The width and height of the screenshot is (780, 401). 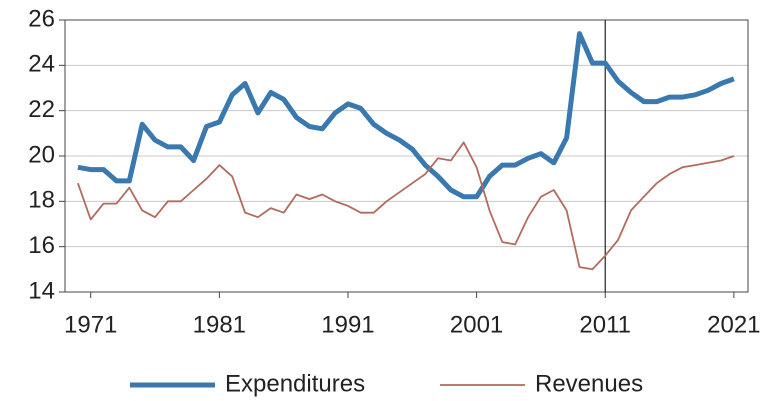 What do you see at coordinates (347, 324) in the screenshot?
I see `x-tick-label: 1991` at bounding box center [347, 324].